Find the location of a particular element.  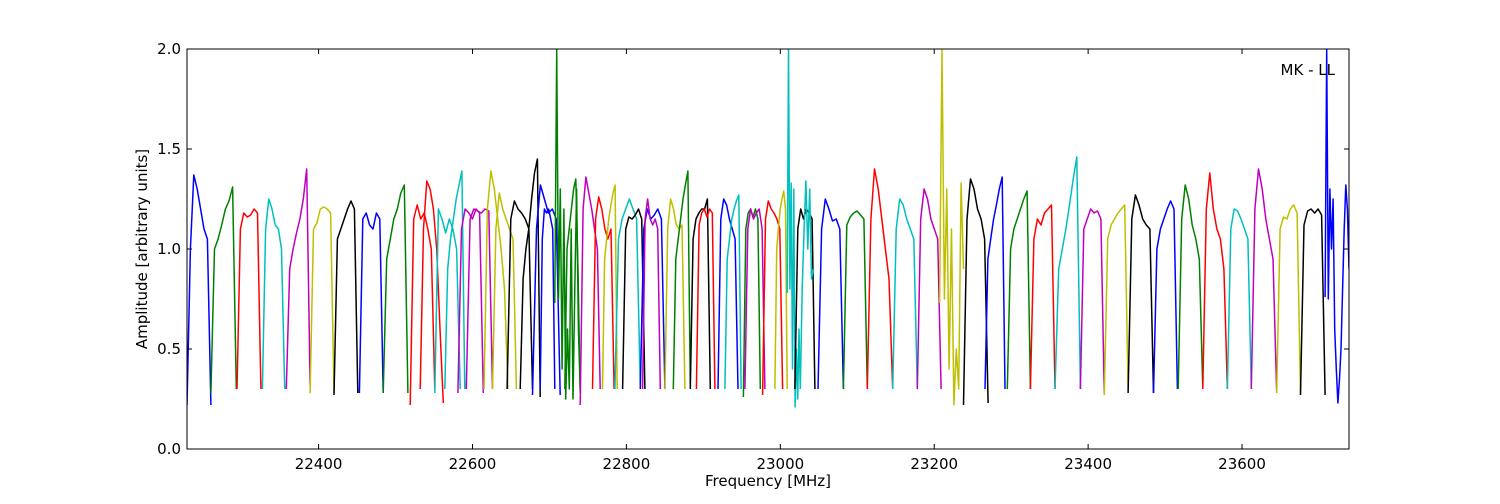

x-tick-label: 22600 is located at coordinates (473, 464).